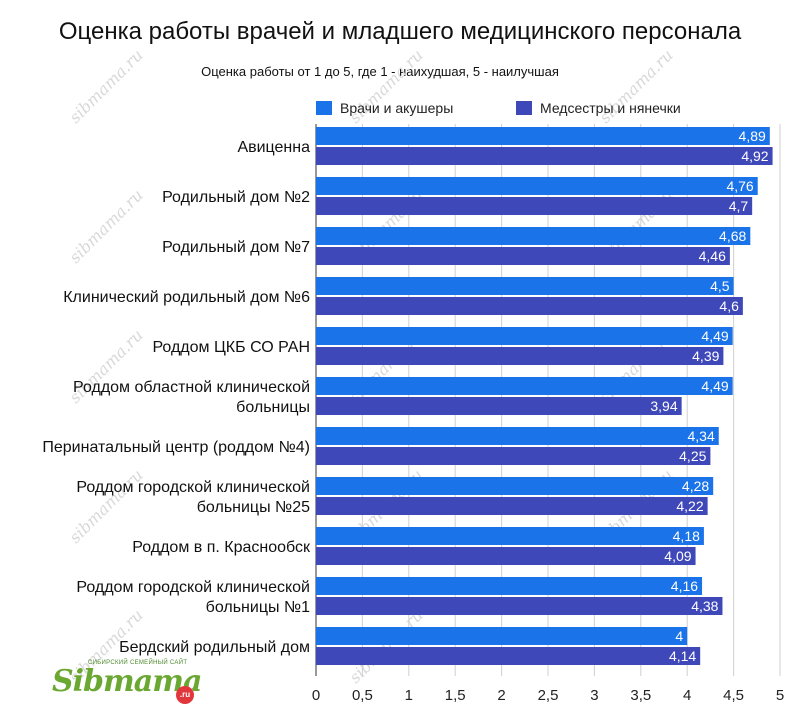  What do you see at coordinates (705, 356) in the screenshot?
I see `data-label-series-2: 4,39` at bounding box center [705, 356].